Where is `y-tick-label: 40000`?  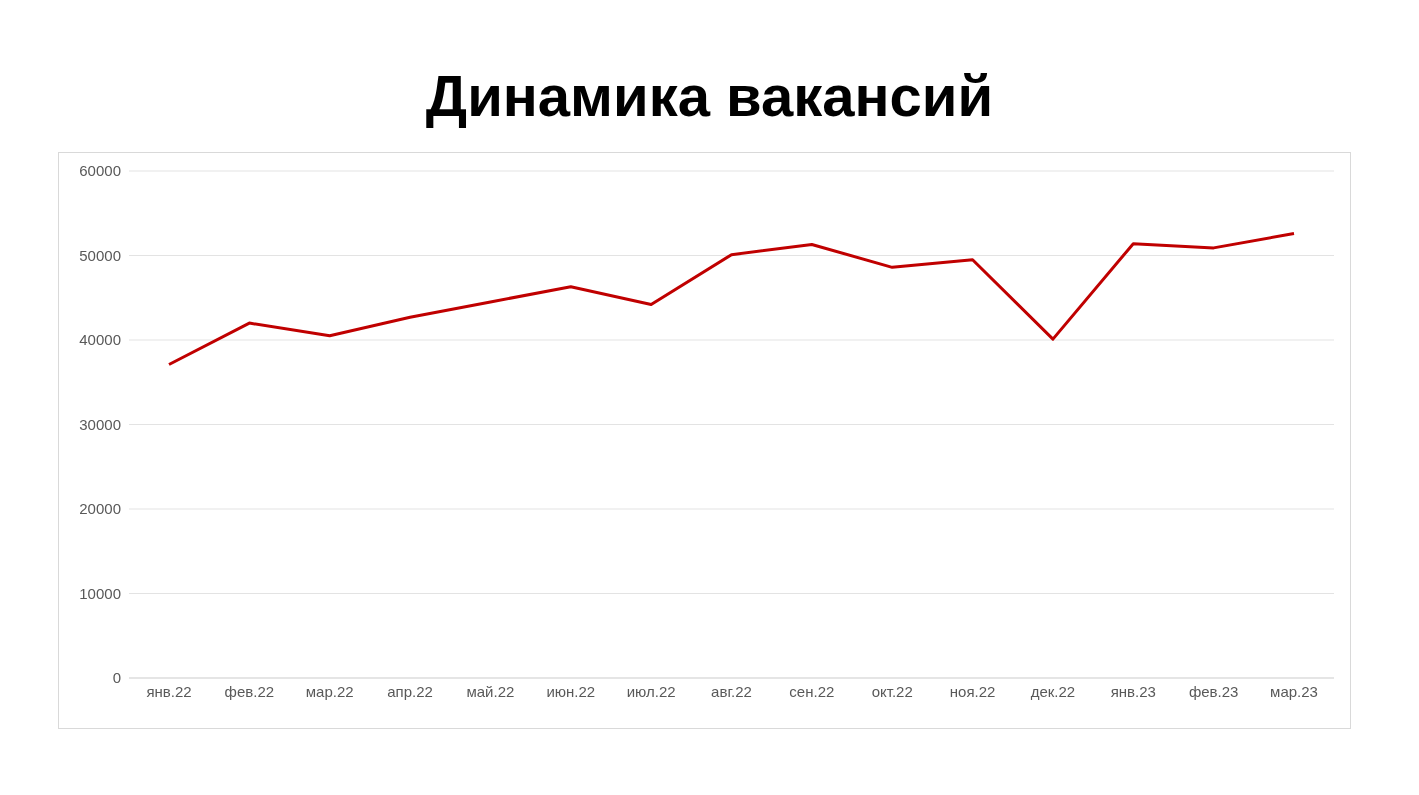
y-tick-label: 40000 is located at coordinates (100, 340).